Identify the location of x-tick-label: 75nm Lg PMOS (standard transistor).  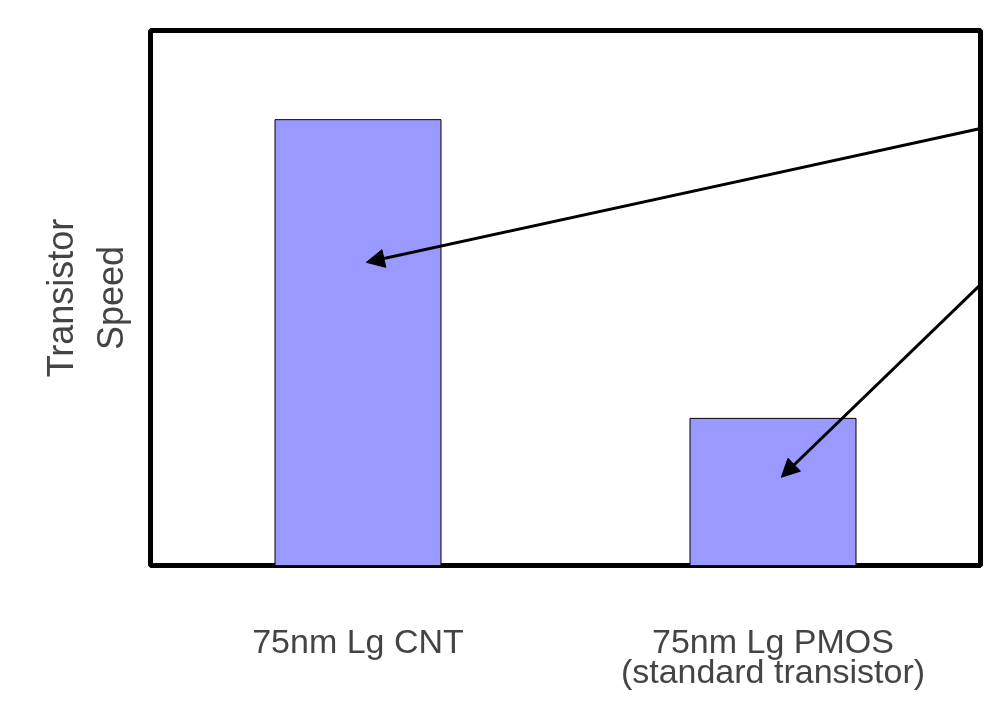
(773, 655).